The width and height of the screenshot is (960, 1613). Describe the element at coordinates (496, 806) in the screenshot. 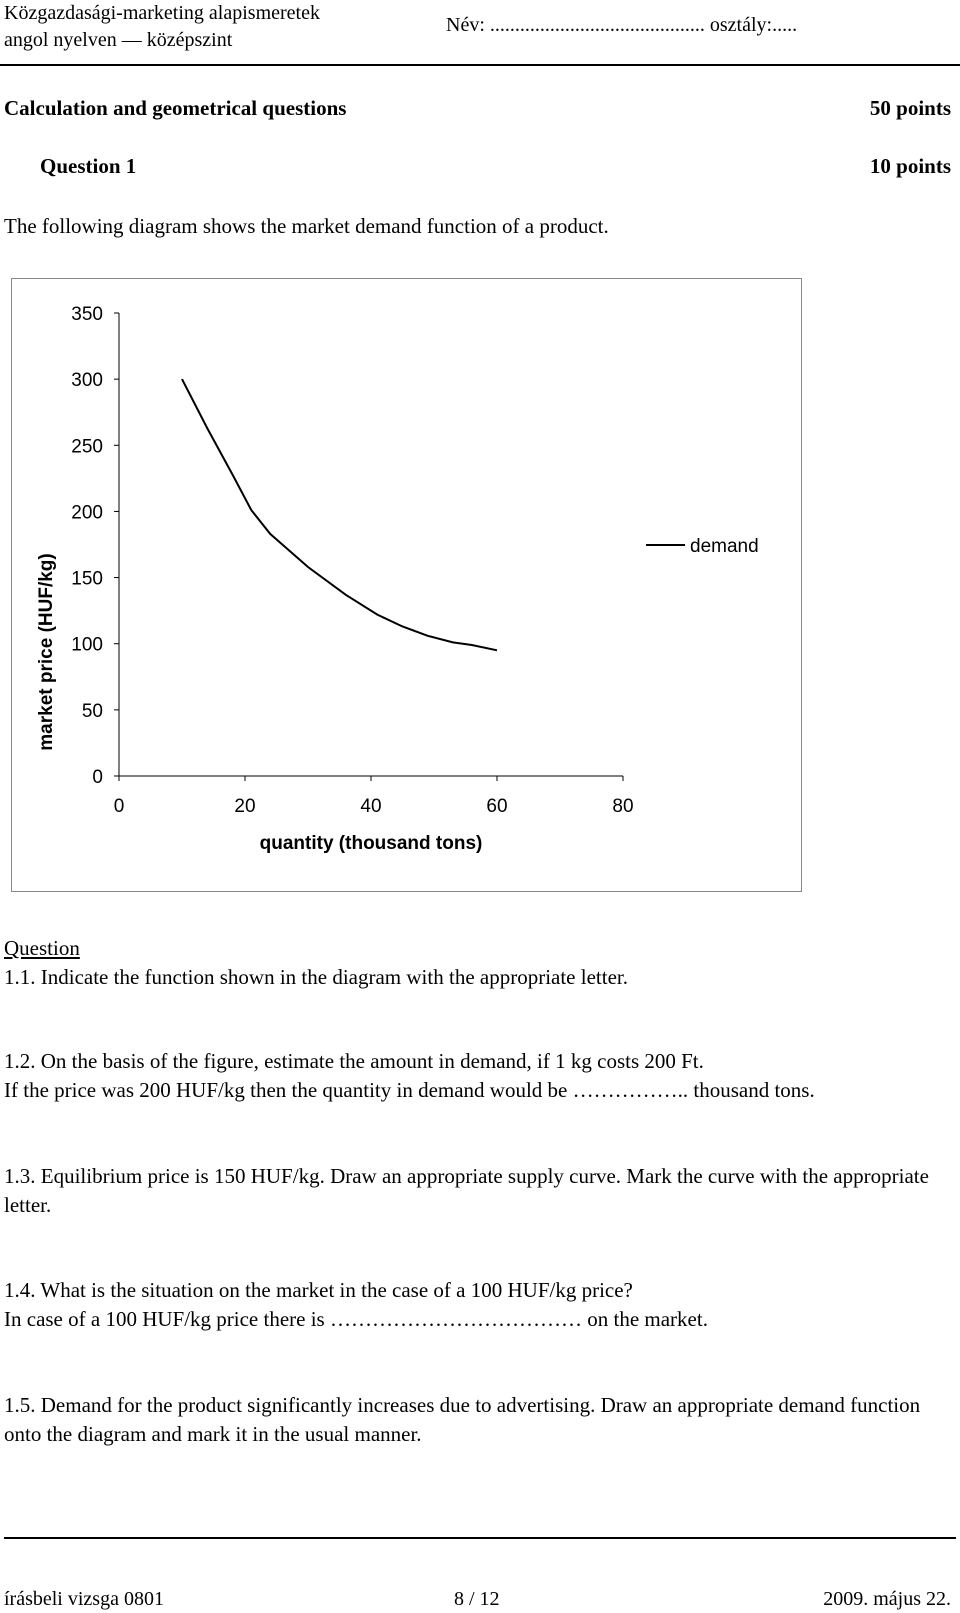

I see `x-tick-label: 60` at that location.